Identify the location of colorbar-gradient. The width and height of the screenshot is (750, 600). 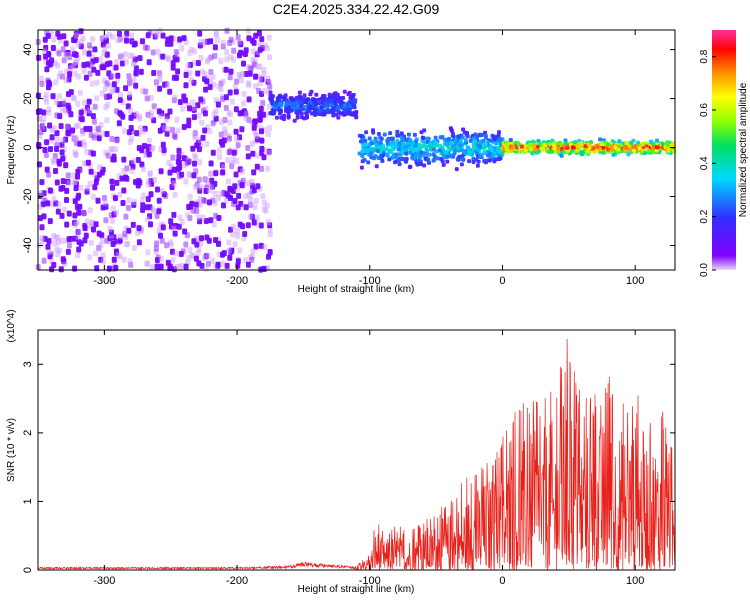
(724, 150).